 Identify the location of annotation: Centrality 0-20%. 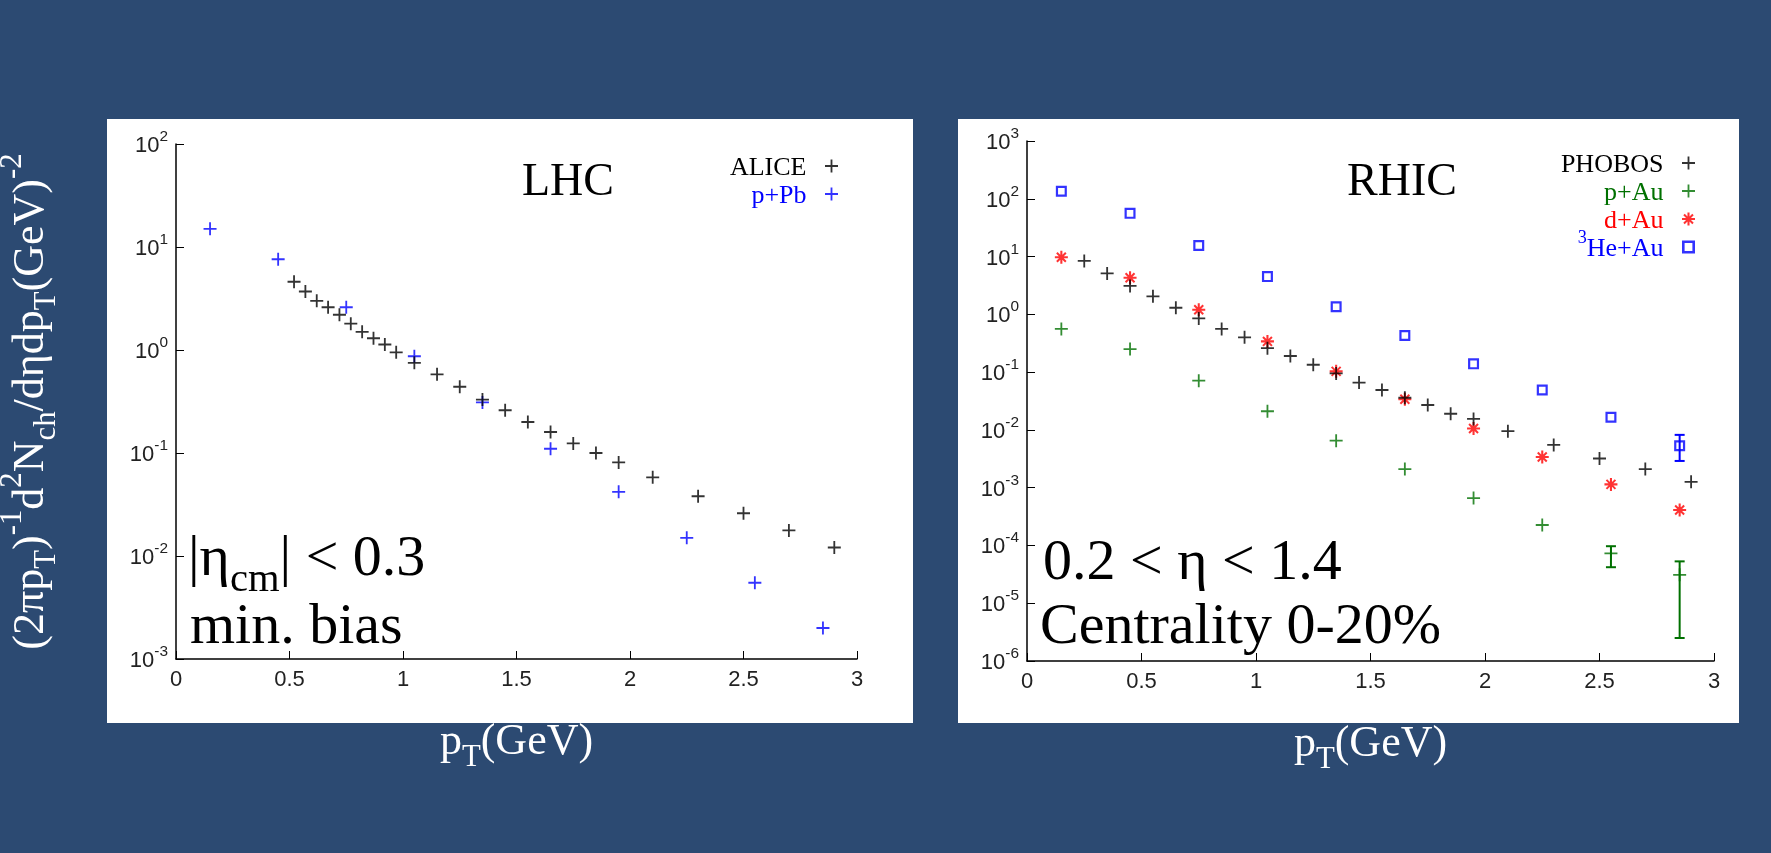
(1241, 623).